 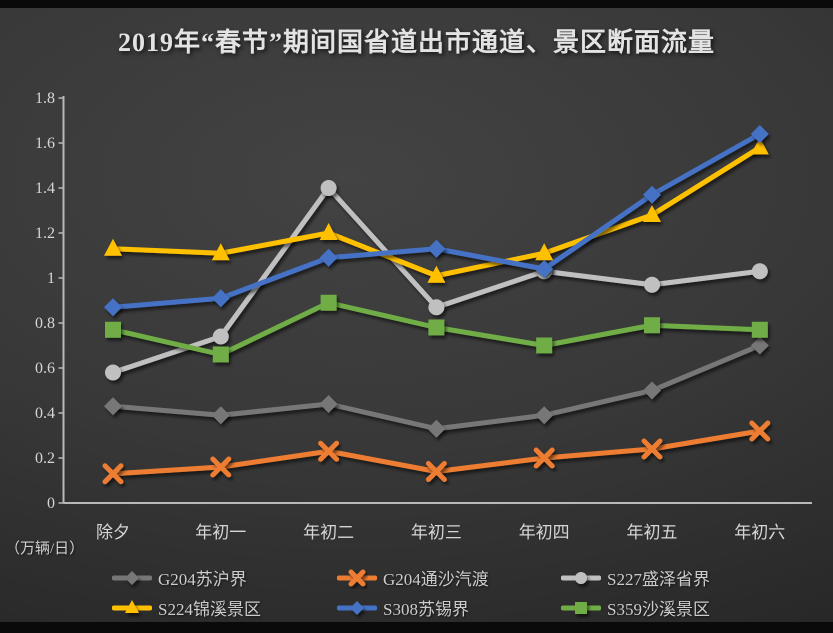 I want to click on x-category-label: 年初三, so click(x=436, y=532).